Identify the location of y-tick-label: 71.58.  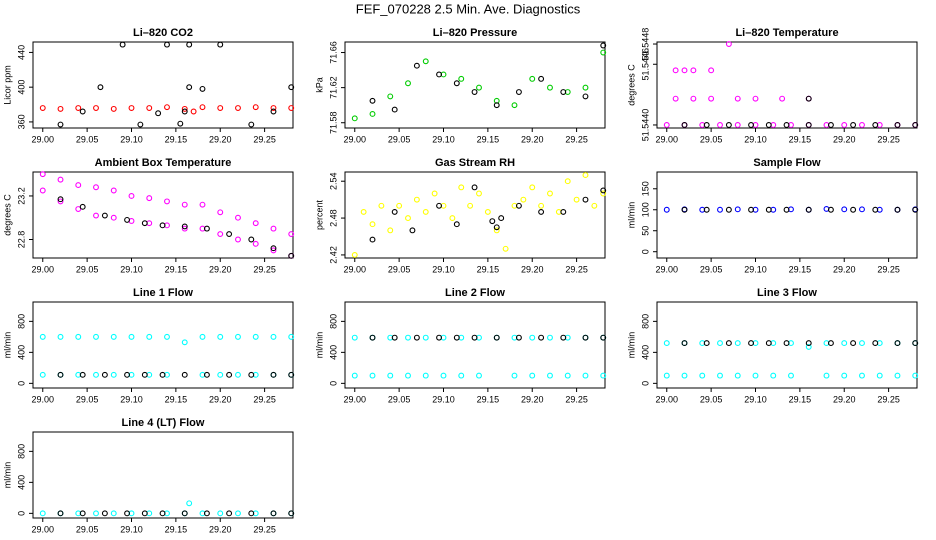
(333, 122).